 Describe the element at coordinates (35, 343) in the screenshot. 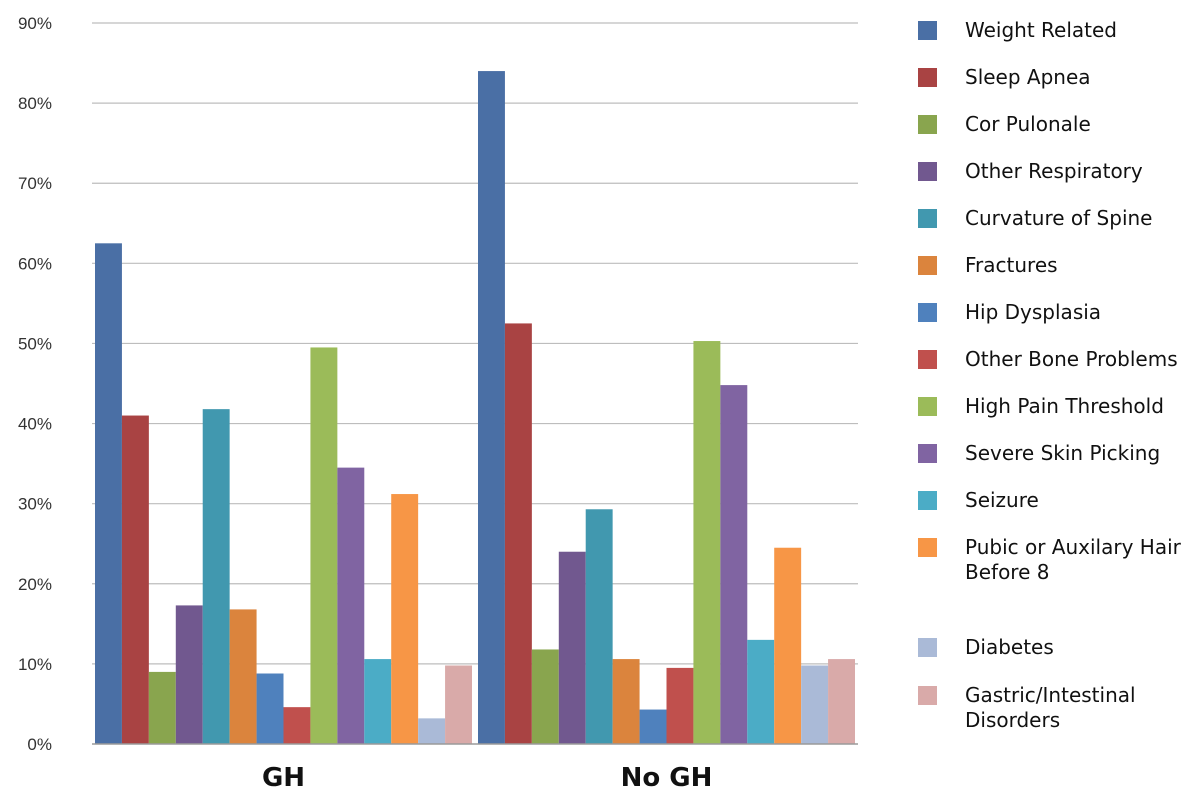

I see `y-tick-label: 50%` at that location.